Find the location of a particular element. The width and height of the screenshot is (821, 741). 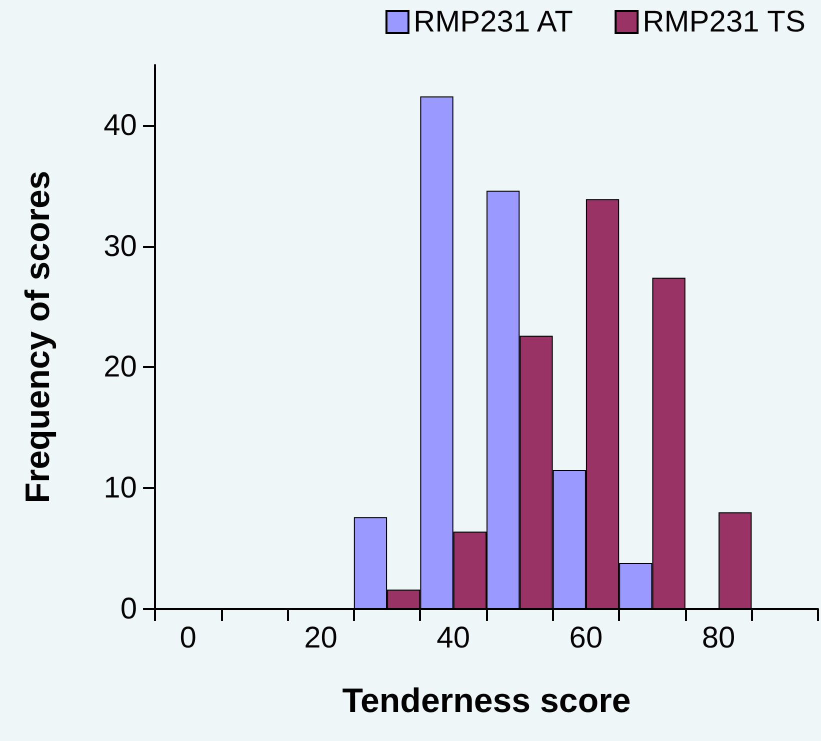

y-axis-title: Frequency of scores is located at coordinates (38, 337).